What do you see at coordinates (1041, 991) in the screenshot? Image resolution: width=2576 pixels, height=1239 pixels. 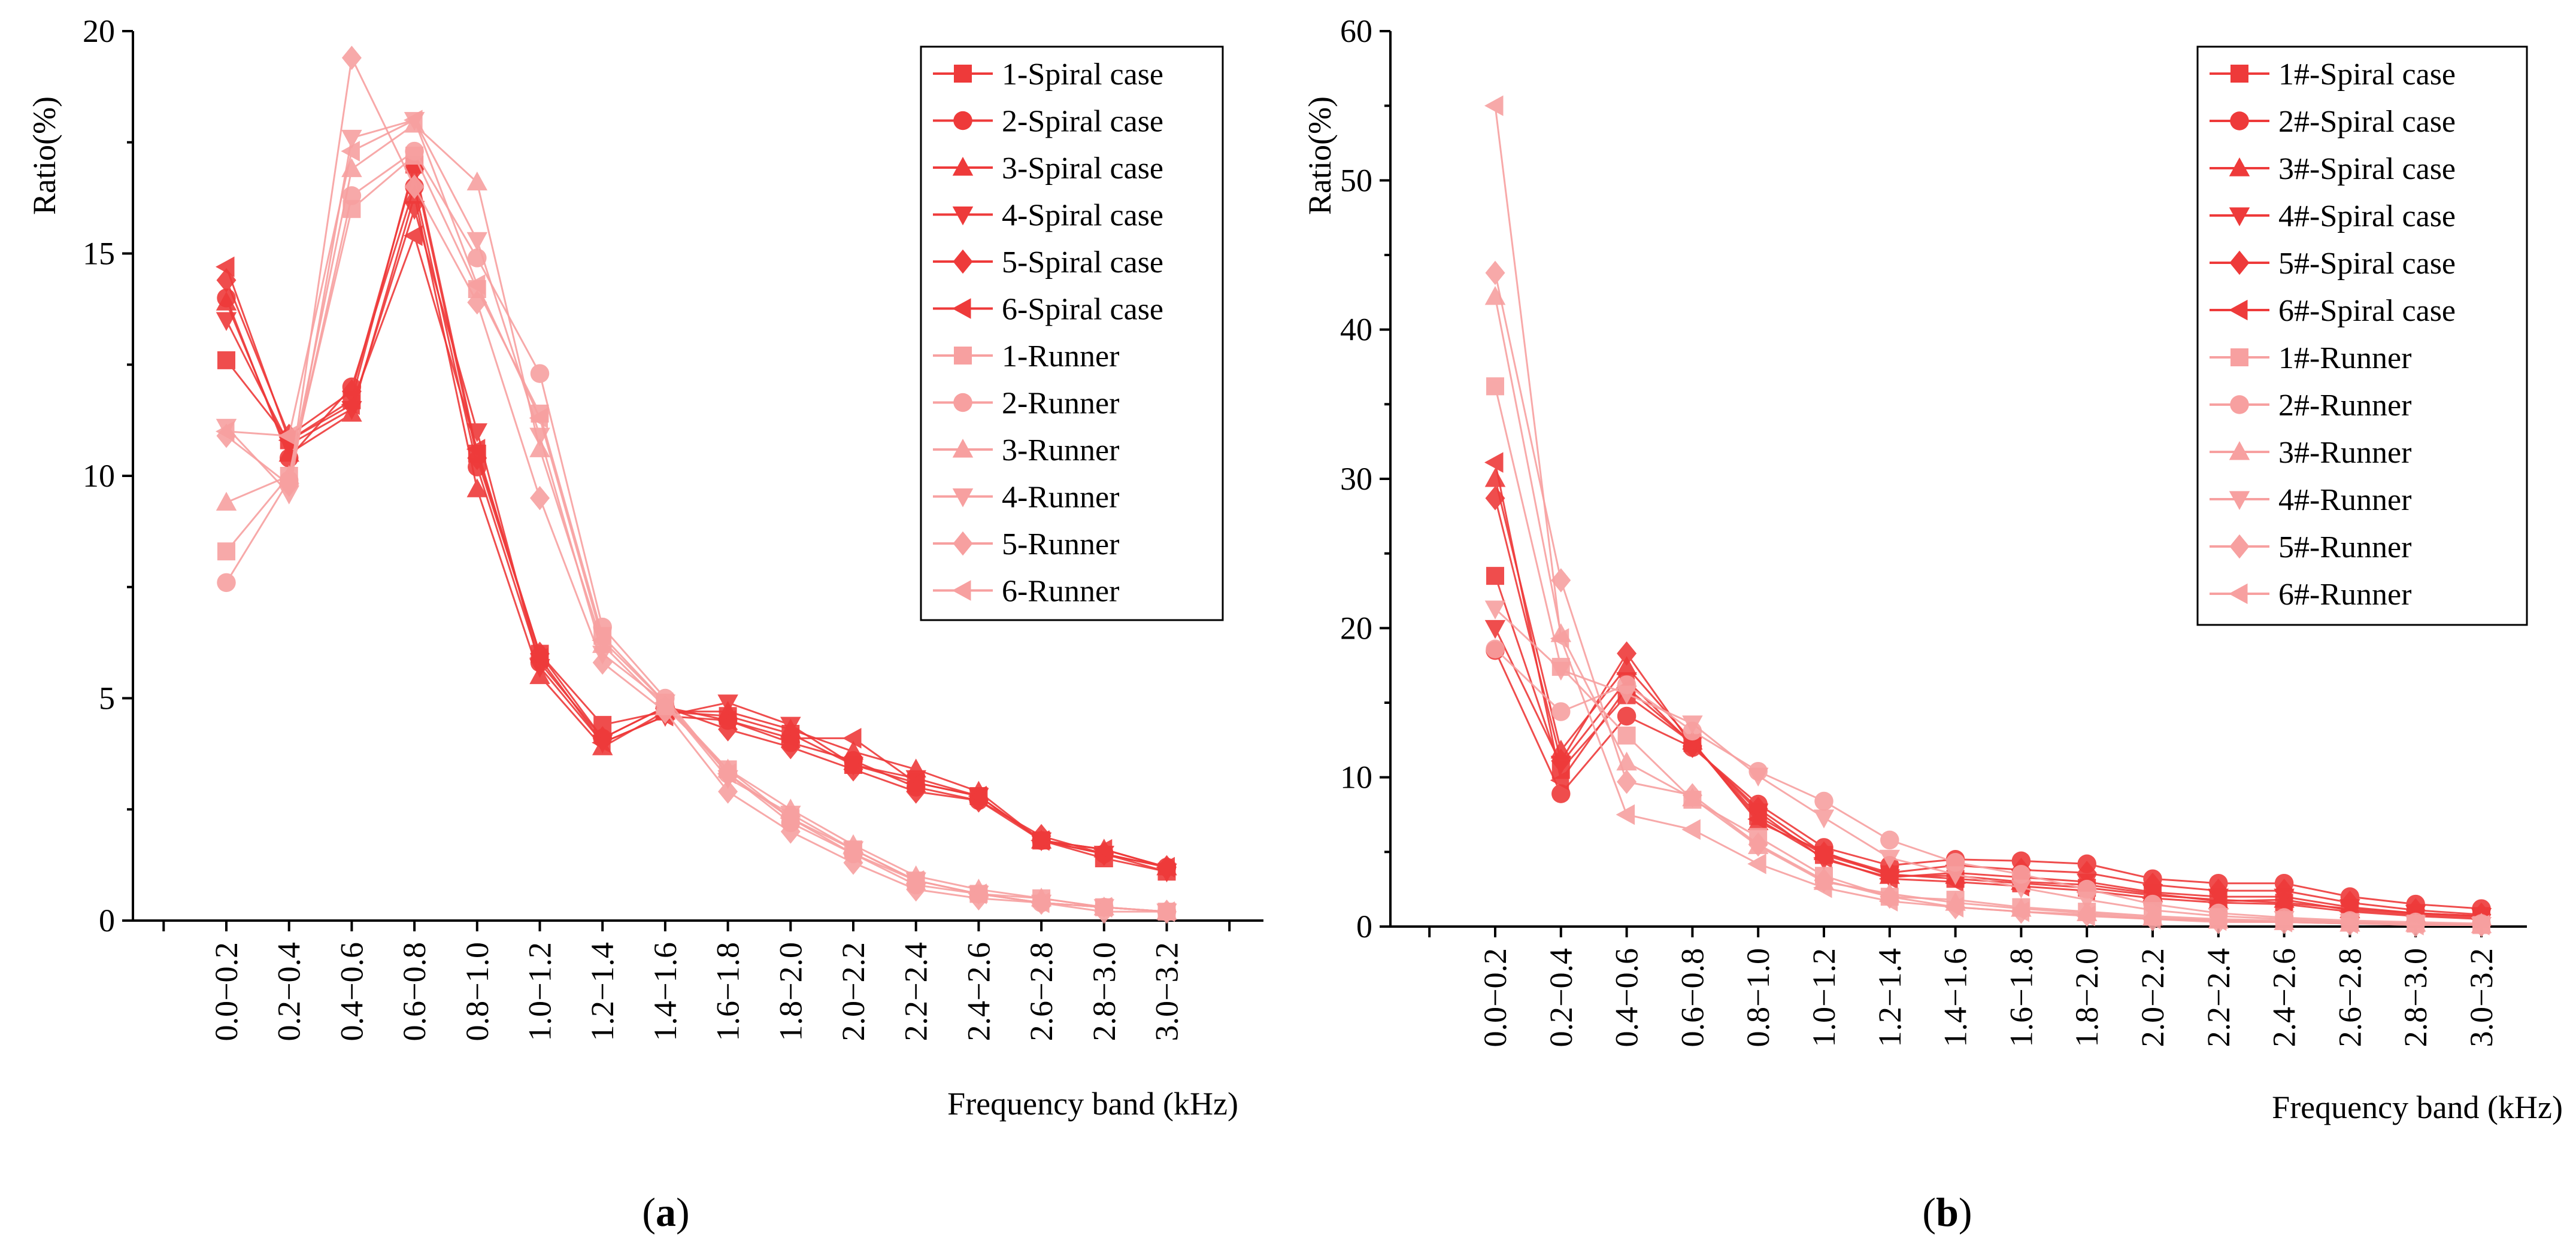 I see `a-x-tick-label: 2.6−2.8` at bounding box center [1041, 991].